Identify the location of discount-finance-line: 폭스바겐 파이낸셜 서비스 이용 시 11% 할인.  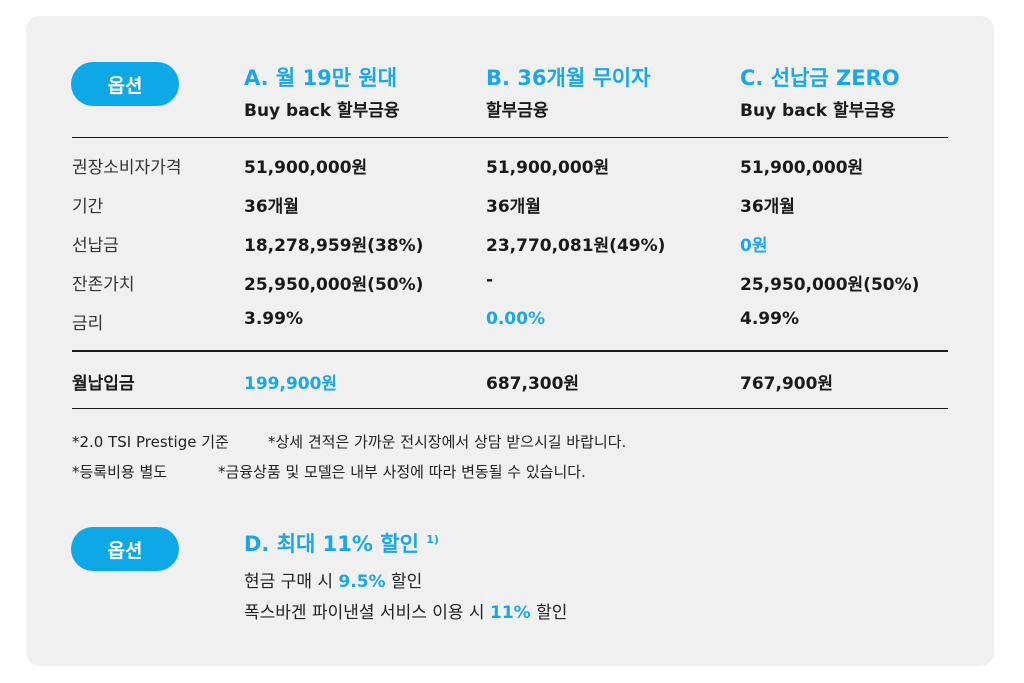
(405, 610).